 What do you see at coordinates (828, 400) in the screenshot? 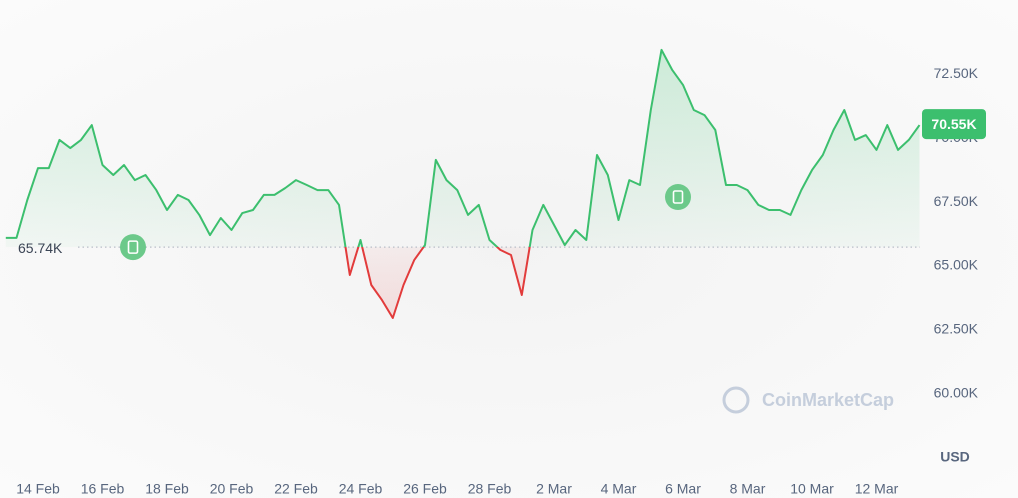
I see `watermark-text: CoinMarketCap` at bounding box center [828, 400].